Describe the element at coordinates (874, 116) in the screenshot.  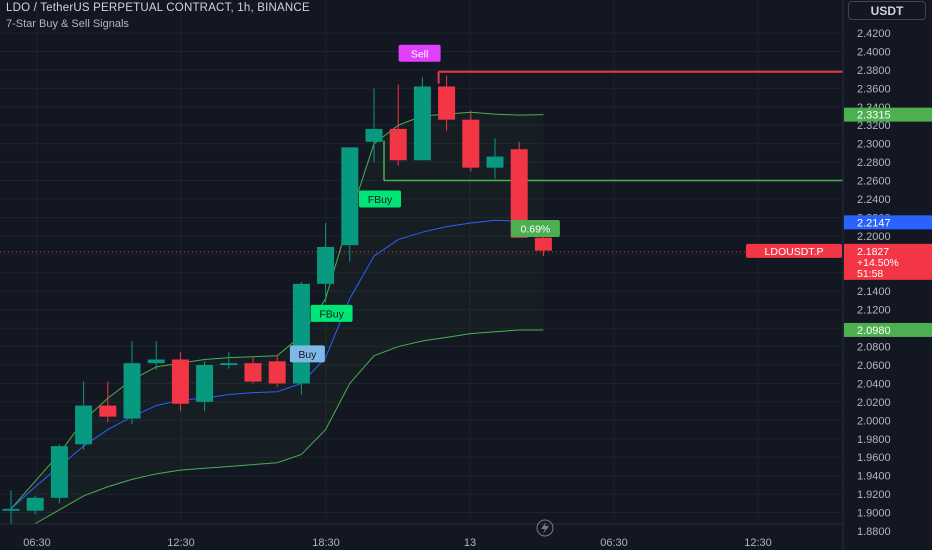
I see `price-label-text: 2.3315` at that location.